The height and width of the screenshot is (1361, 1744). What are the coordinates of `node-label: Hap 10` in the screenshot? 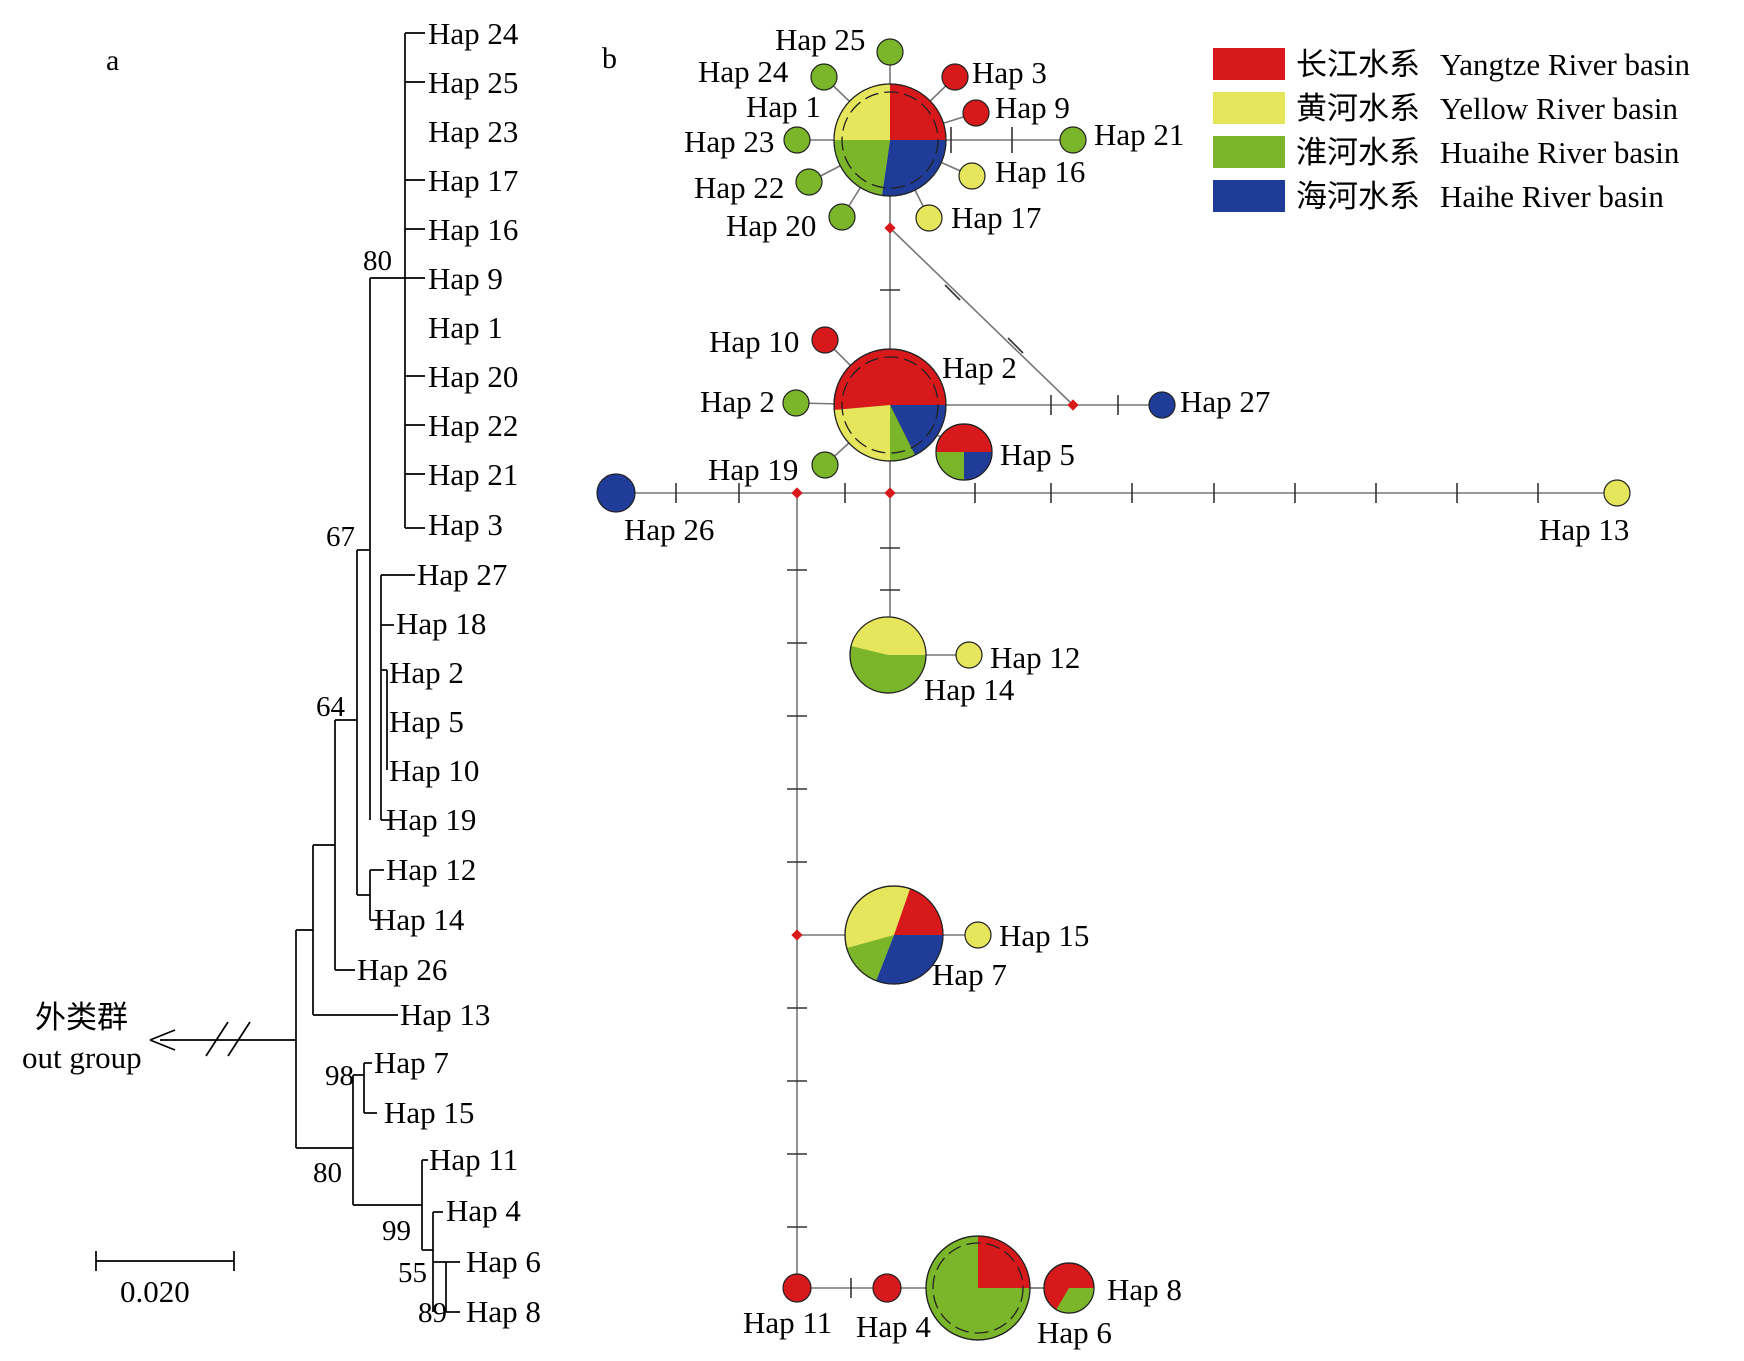 It's located at (754, 341).